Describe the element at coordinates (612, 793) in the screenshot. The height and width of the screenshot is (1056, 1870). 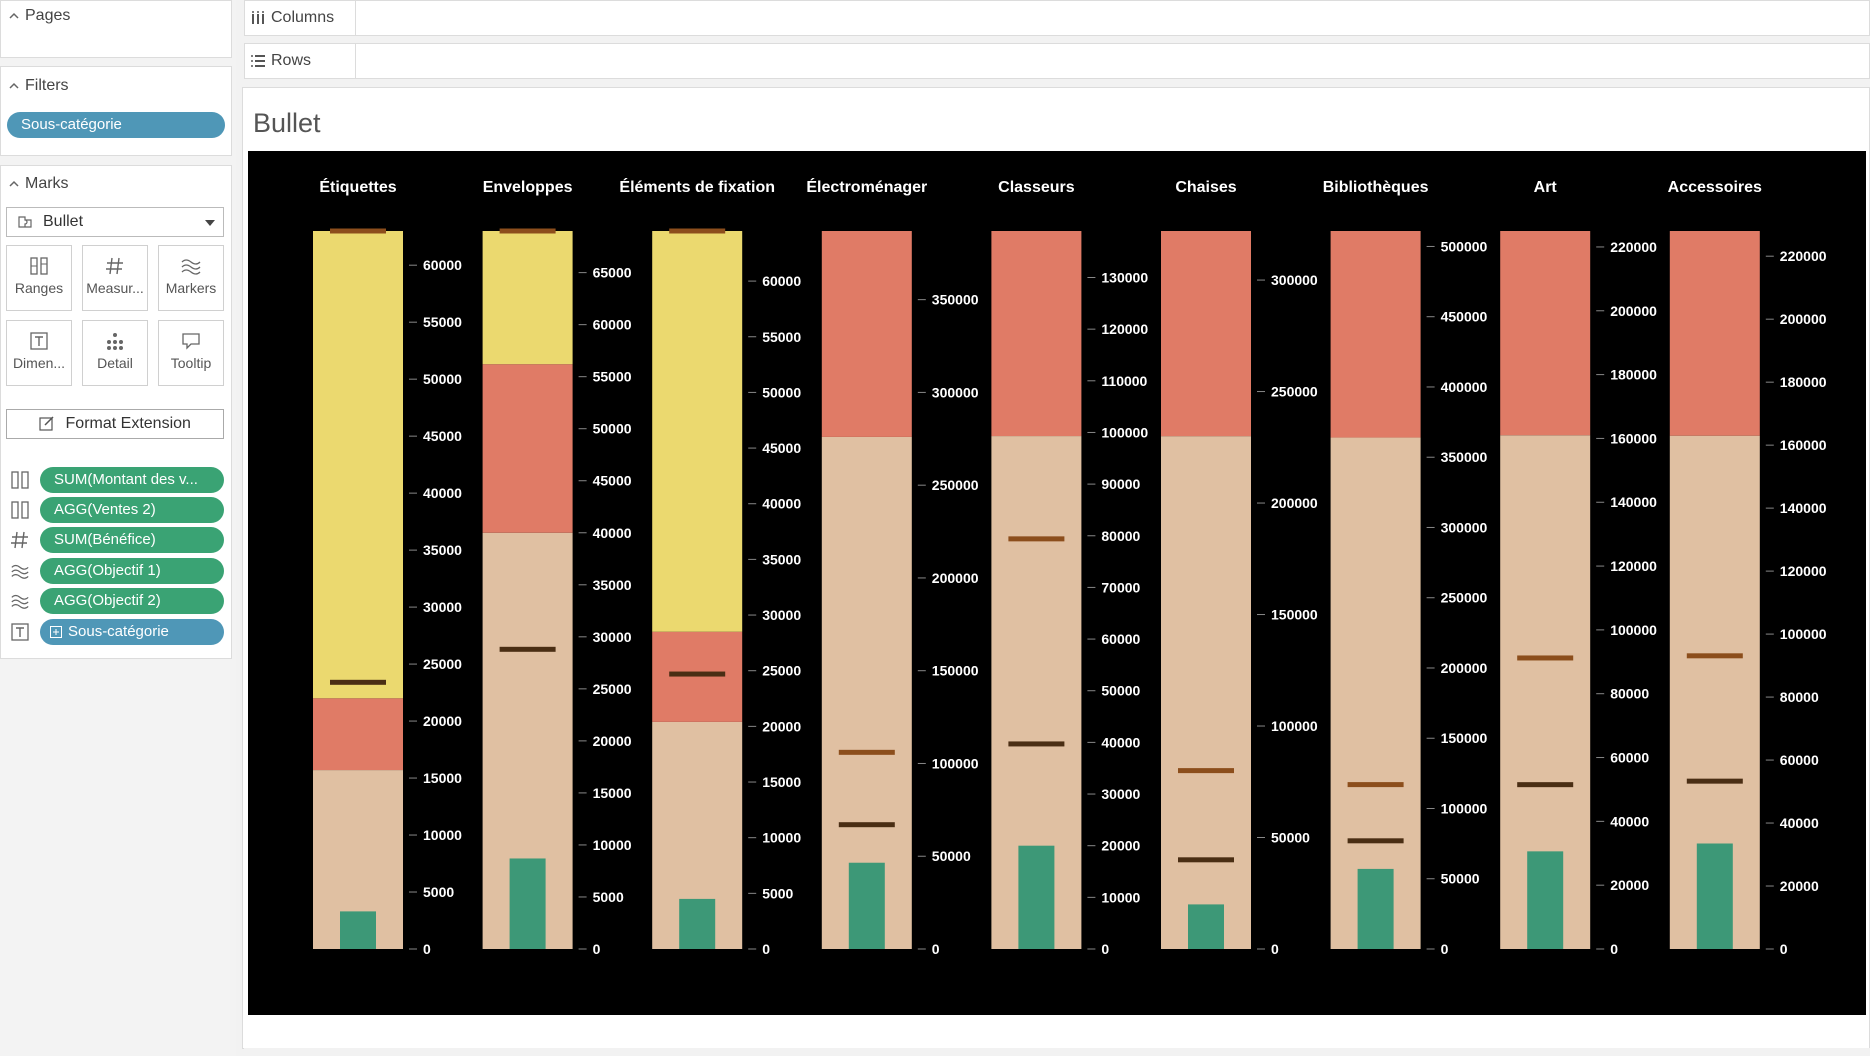
I see `y-tick-label: 15000` at that location.